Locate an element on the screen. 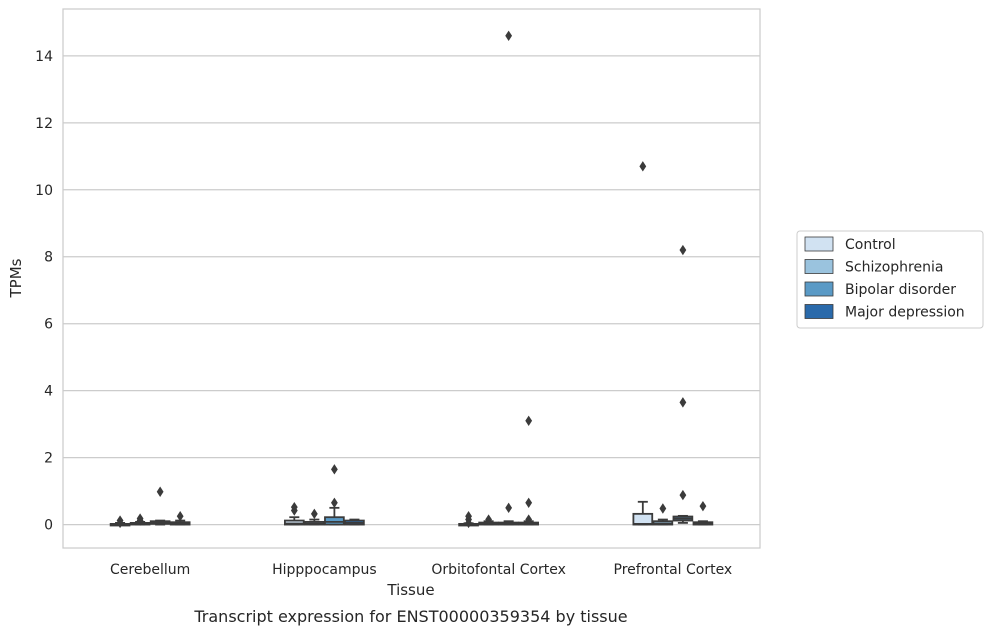 This screenshot has width=992, height=634. y-tick-label: 8 is located at coordinates (48, 258).